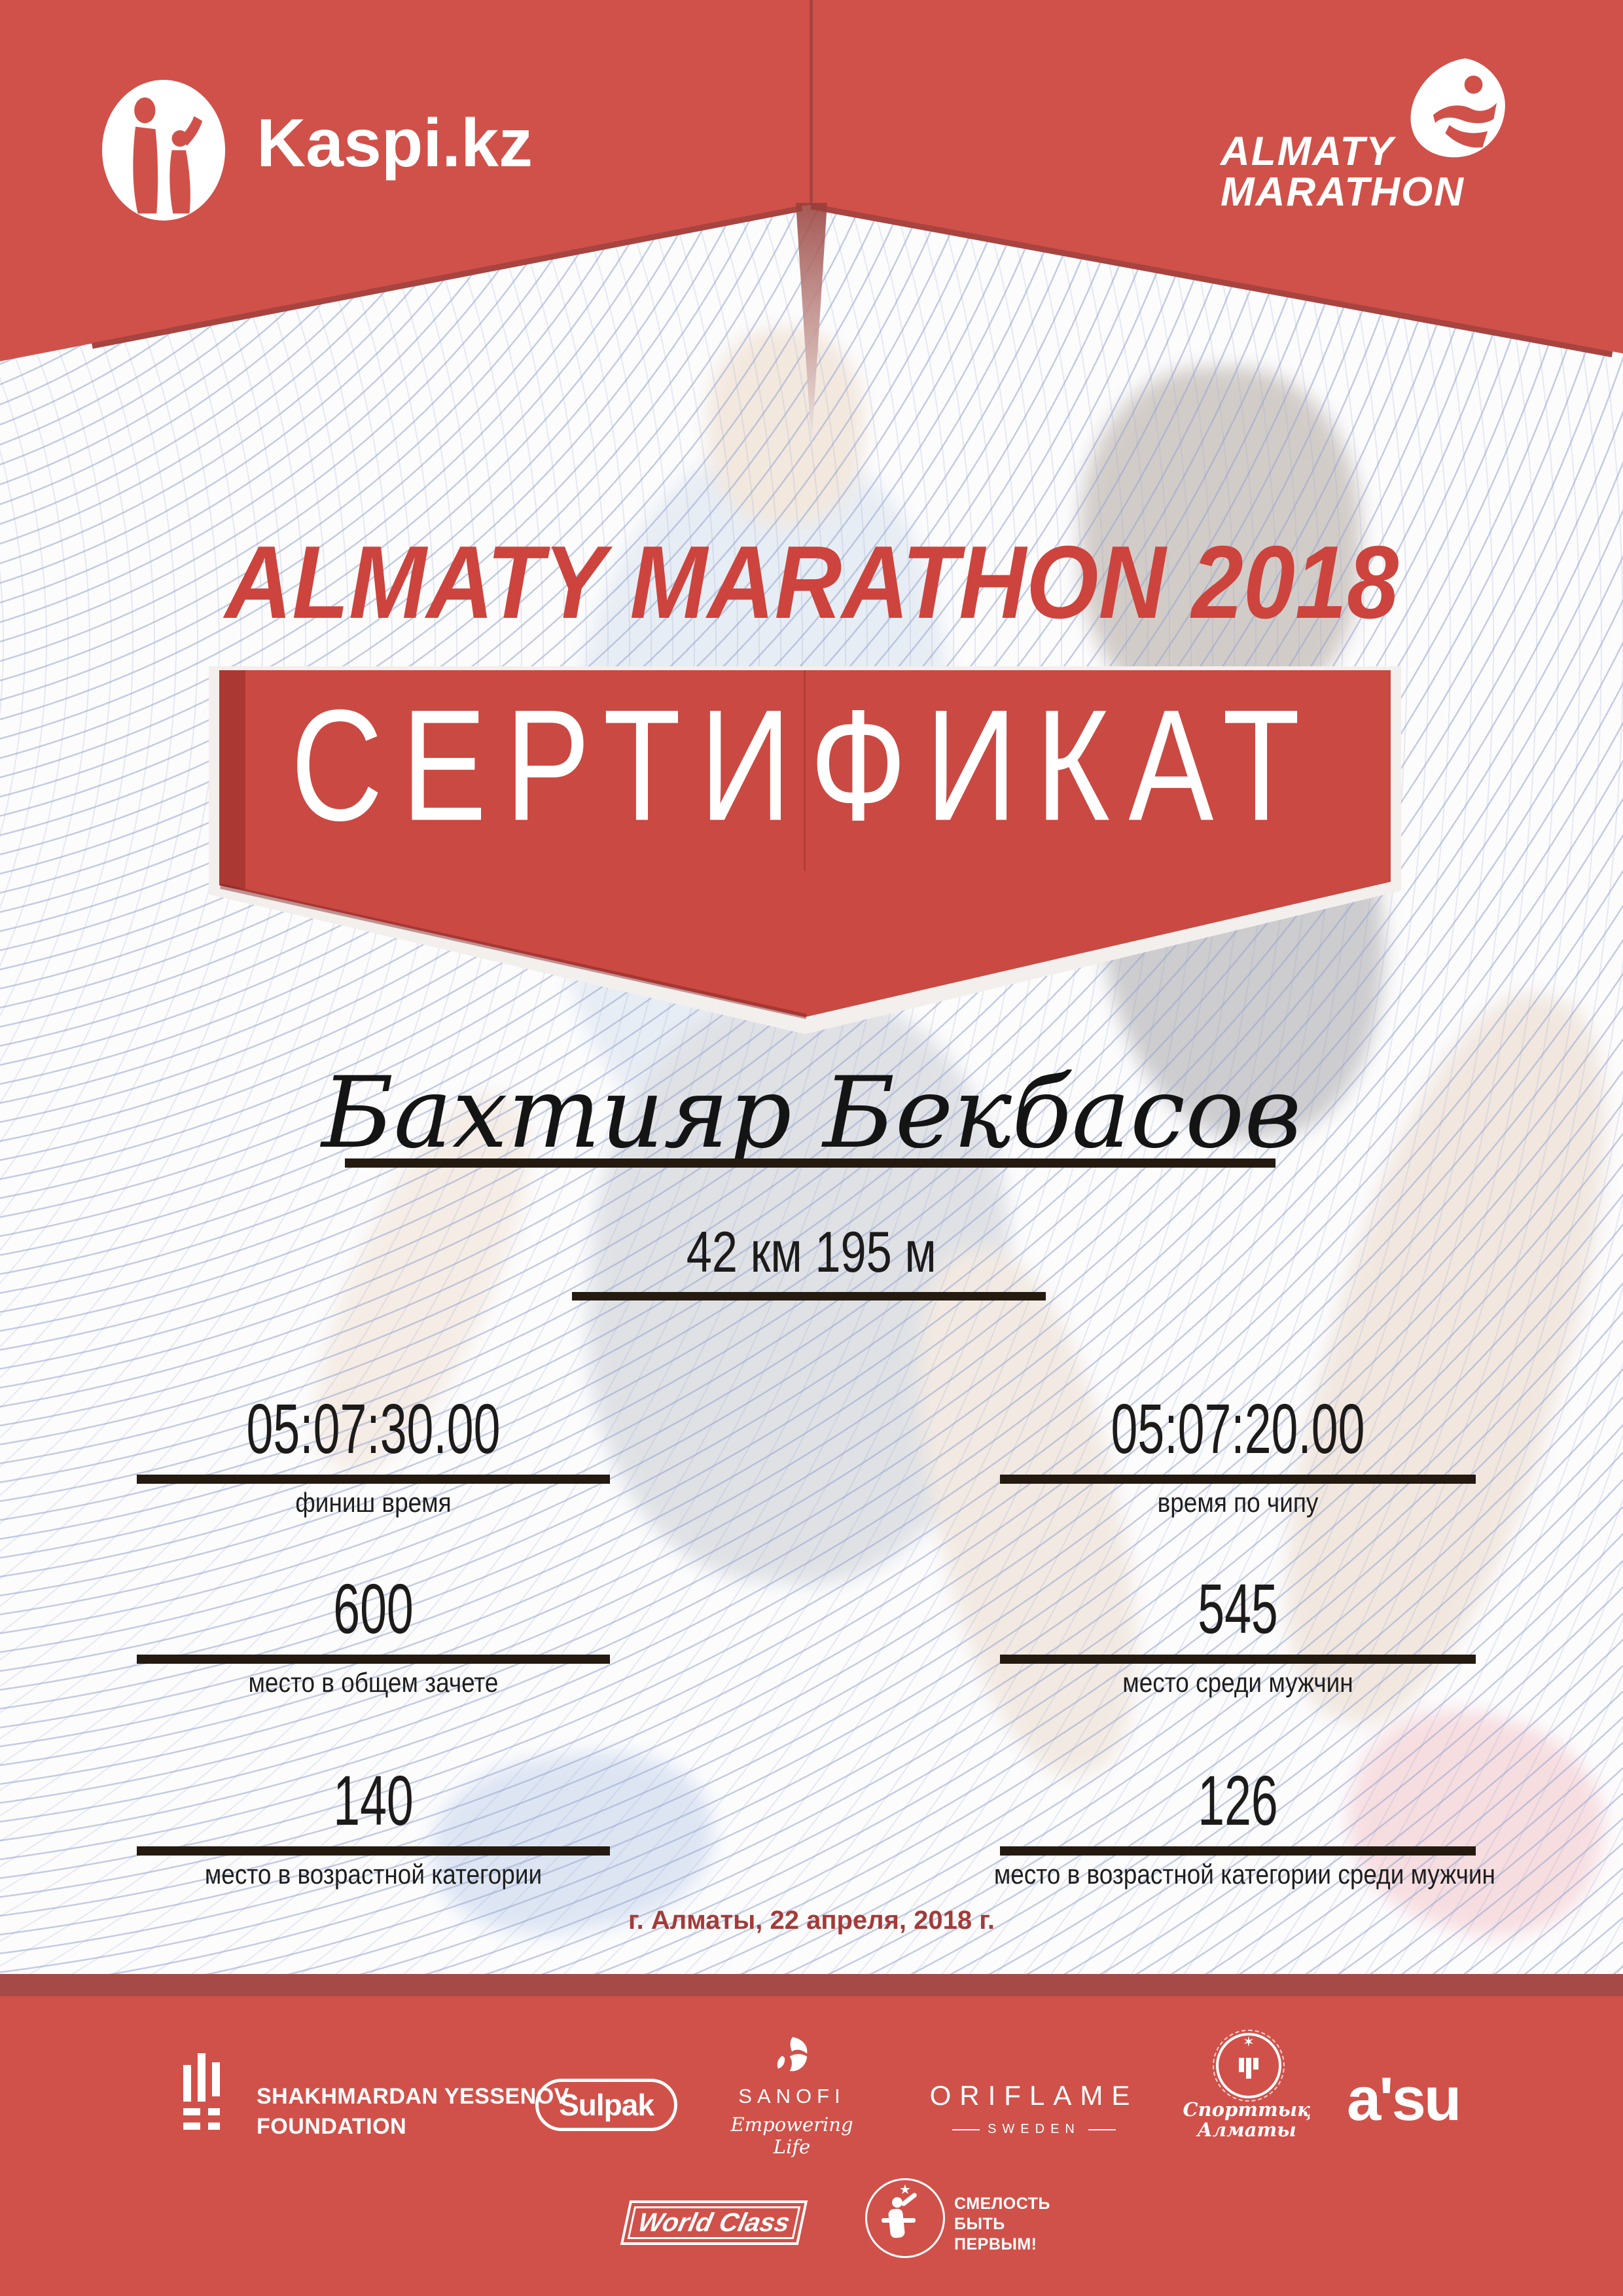  I want to click on stat-label: место в общем зачете, so click(373, 1682).